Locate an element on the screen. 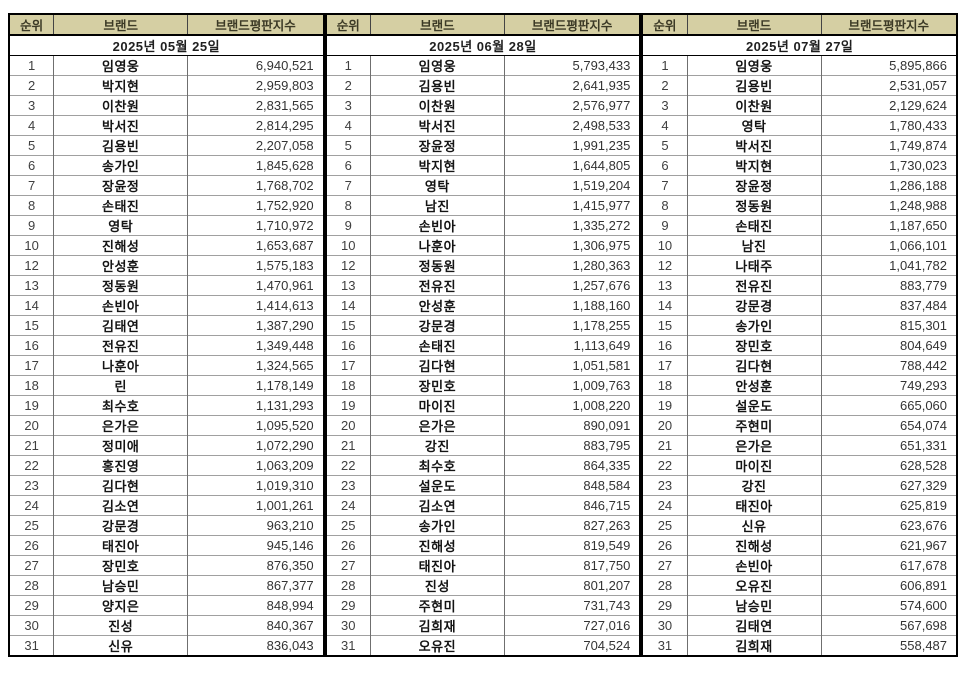 The height and width of the screenshot is (693, 966). brand-cell: 태진아 is located at coordinates (437, 565).